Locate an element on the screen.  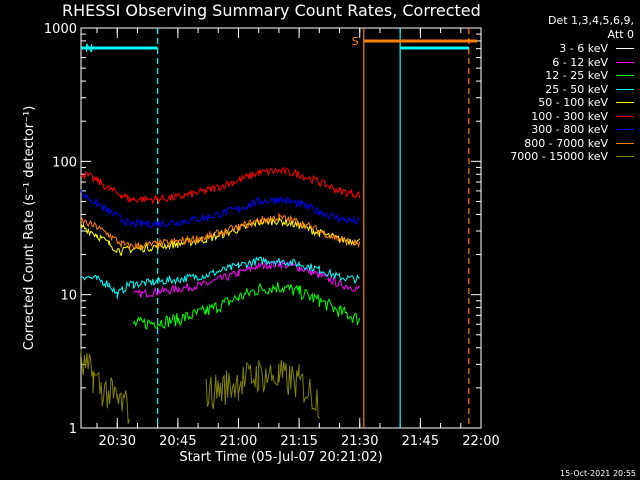
legend-title-line-2: Att 0 is located at coordinates (620, 34).